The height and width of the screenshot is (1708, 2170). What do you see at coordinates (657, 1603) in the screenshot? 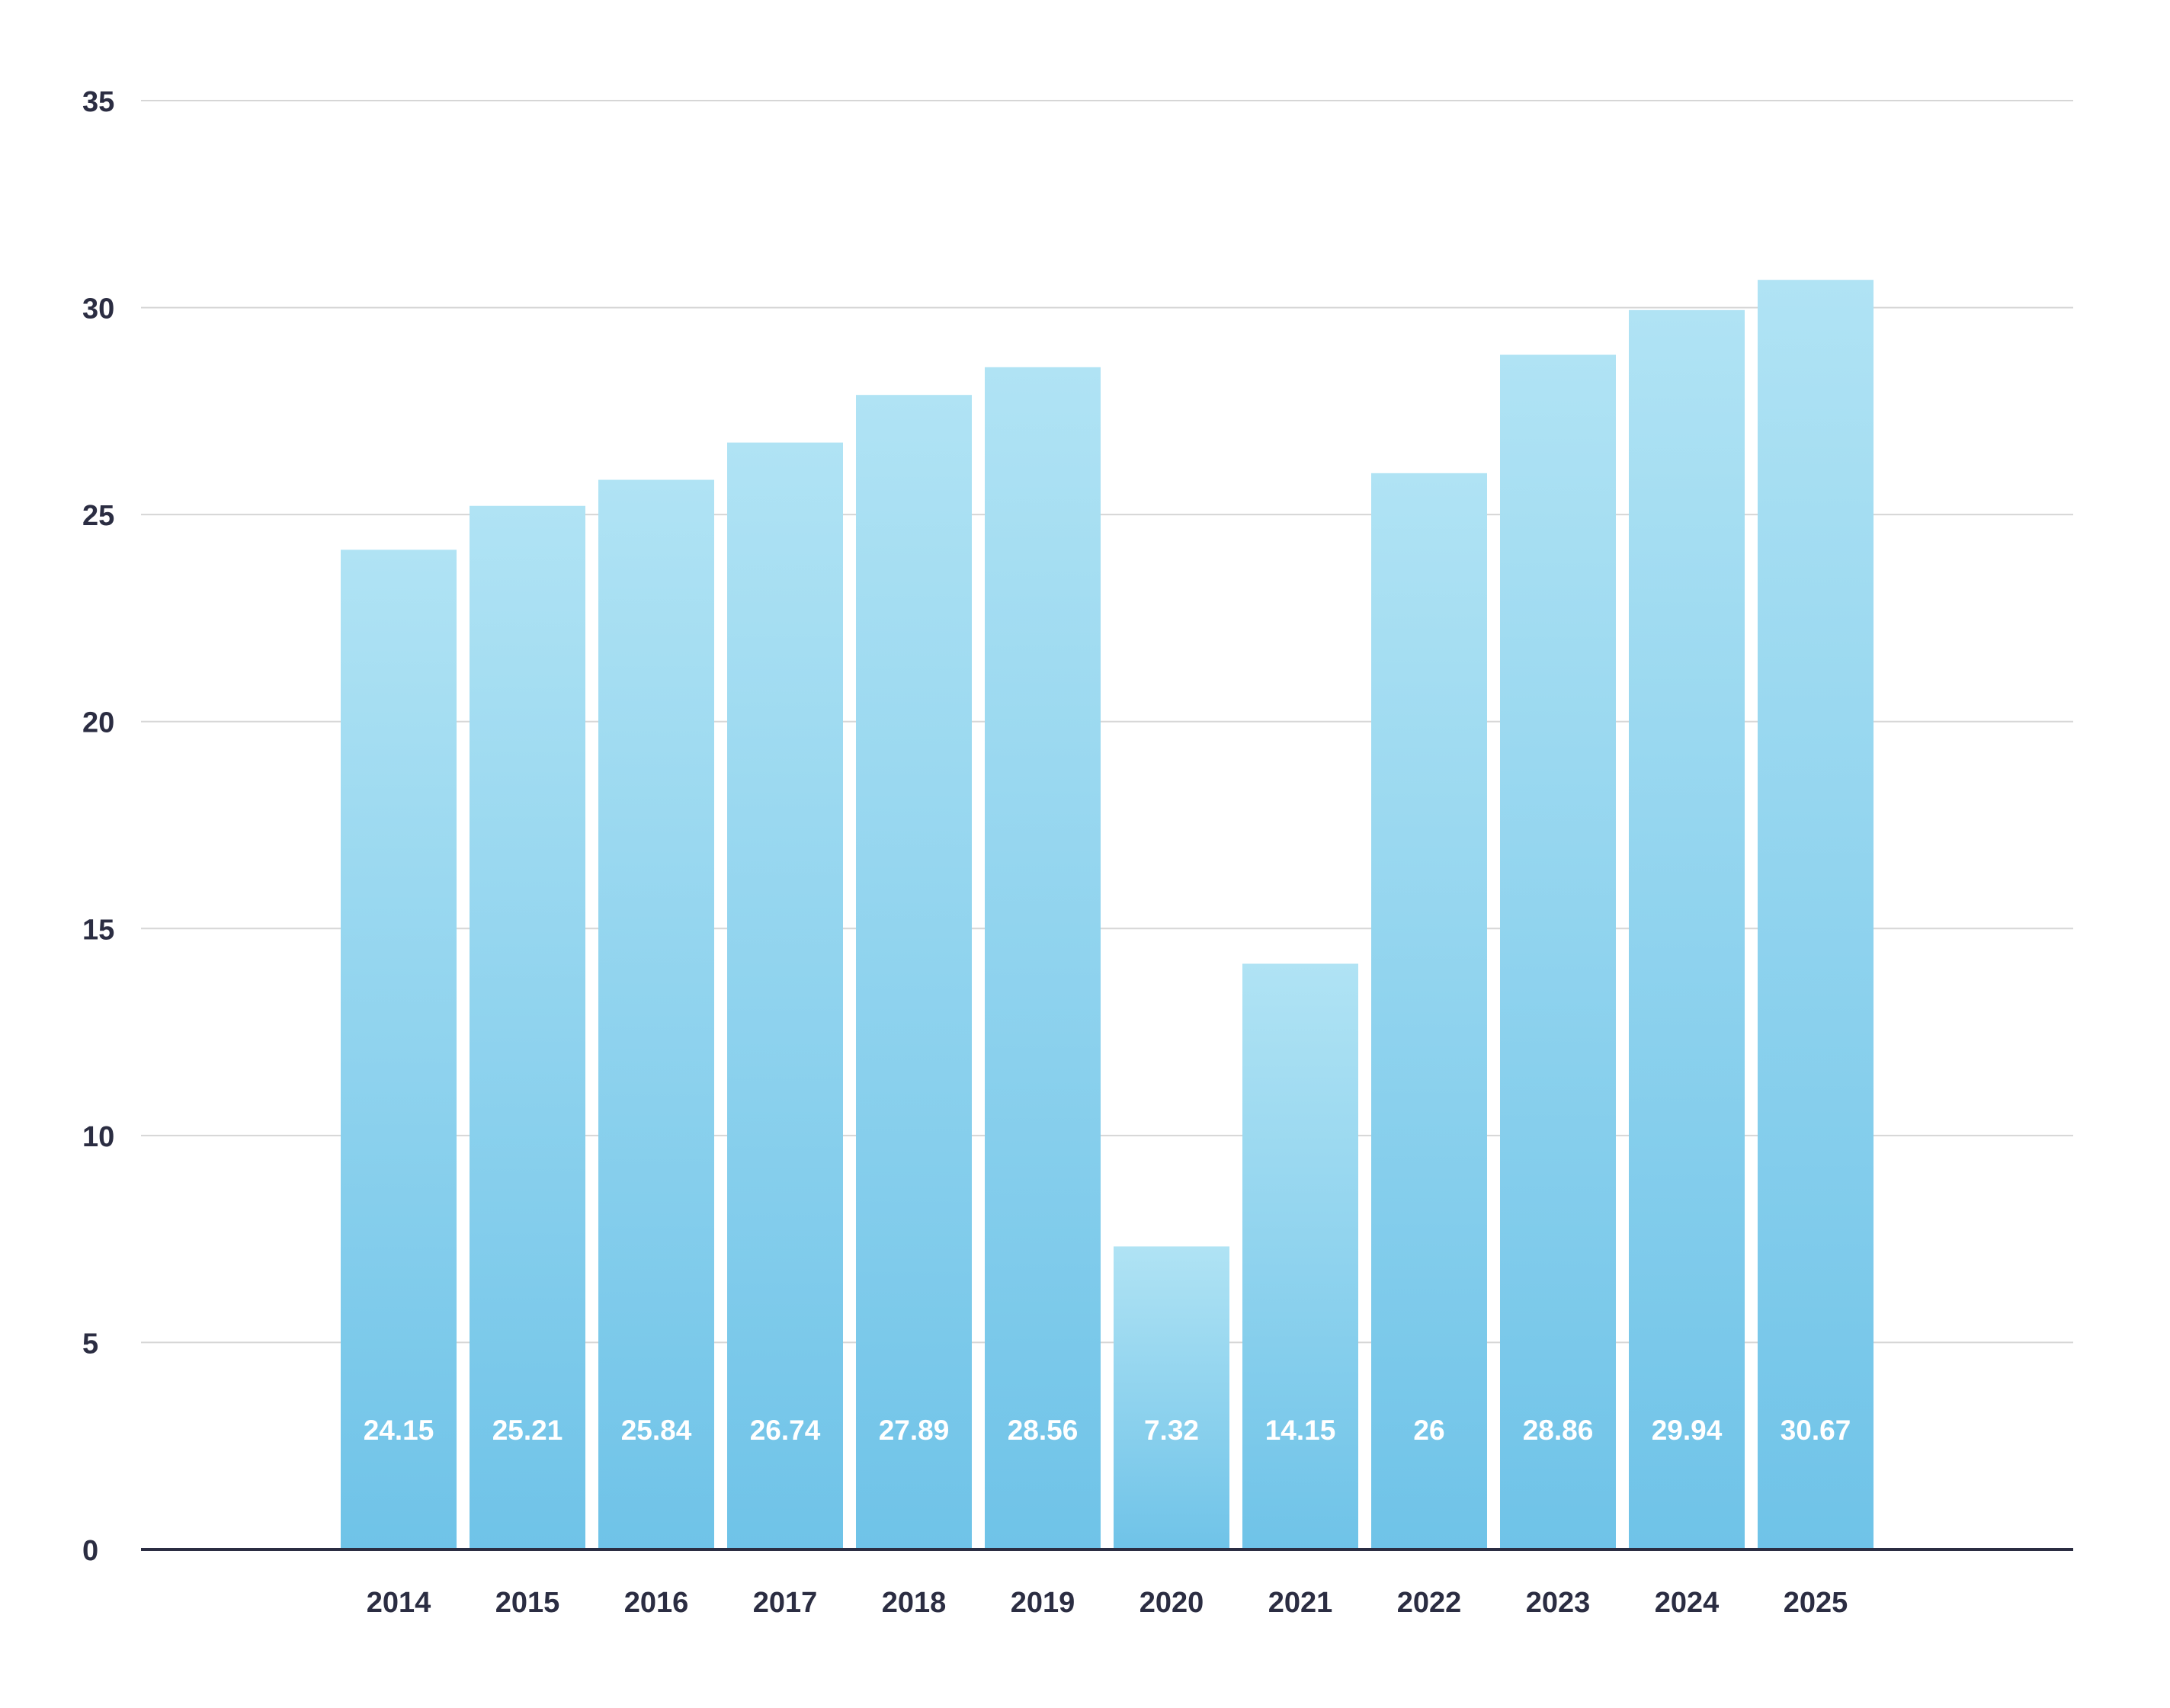
I see `x-tick-label: 2016` at bounding box center [657, 1603].